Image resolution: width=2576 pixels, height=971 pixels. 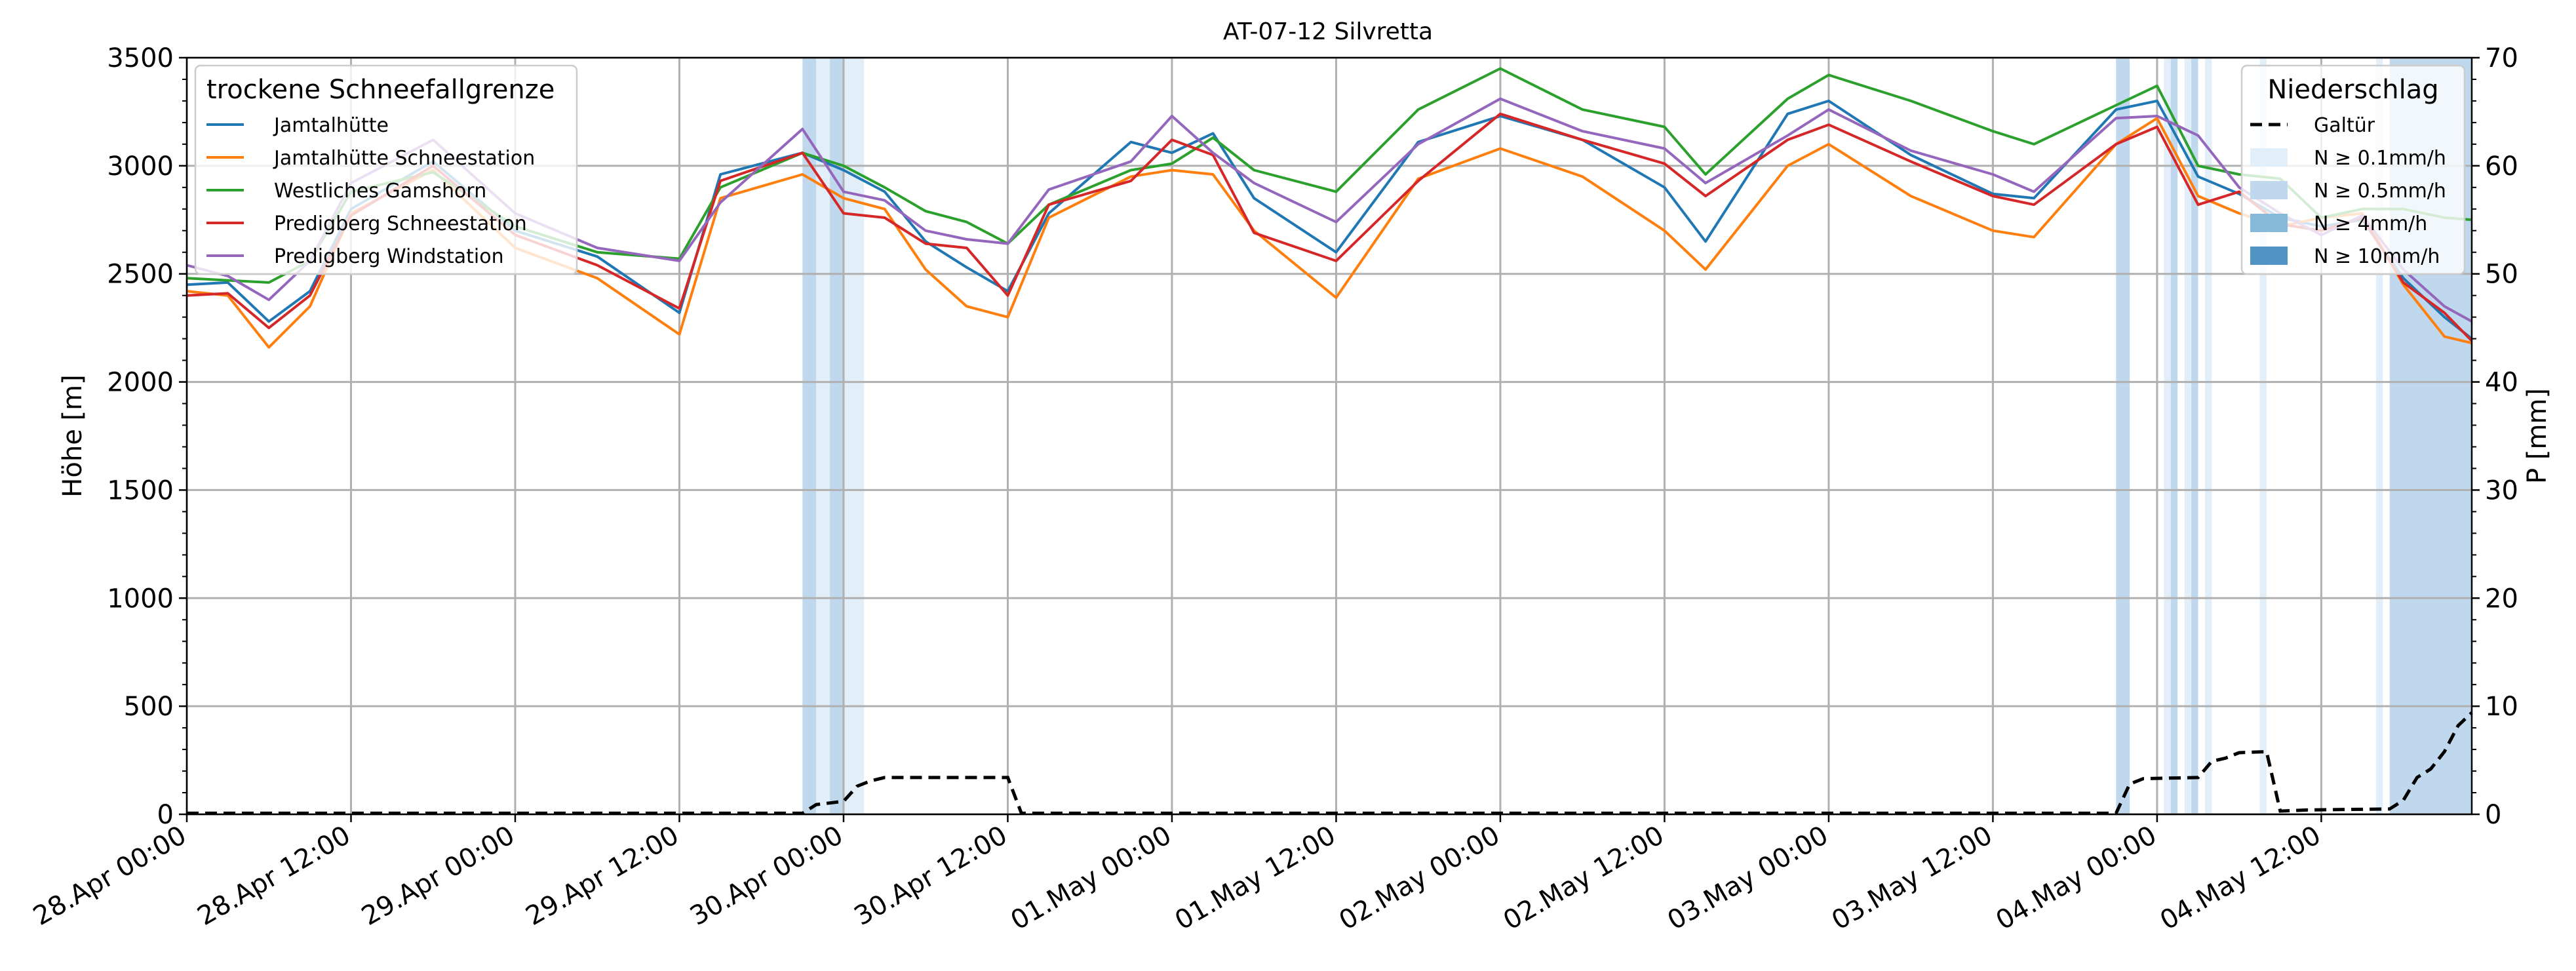 What do you see at coordinates (2344, 126) in the screenshot?
I see `legend-precipitation-line-label: Galtür` at bounding box center [2344, 126].